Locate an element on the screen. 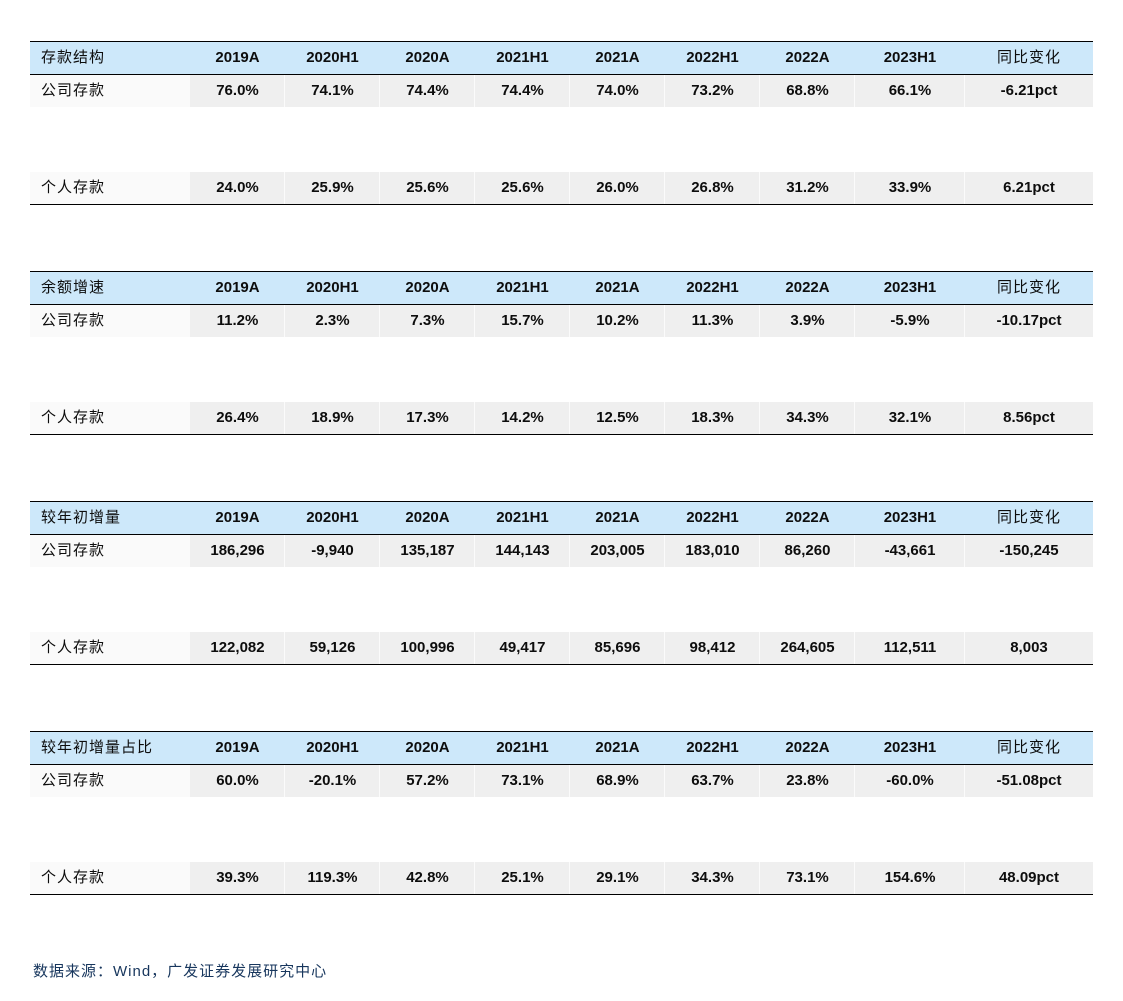 This screenshot has width=1123, height=1001. value-cell: 98,412 is located at coordinates (712, 648).